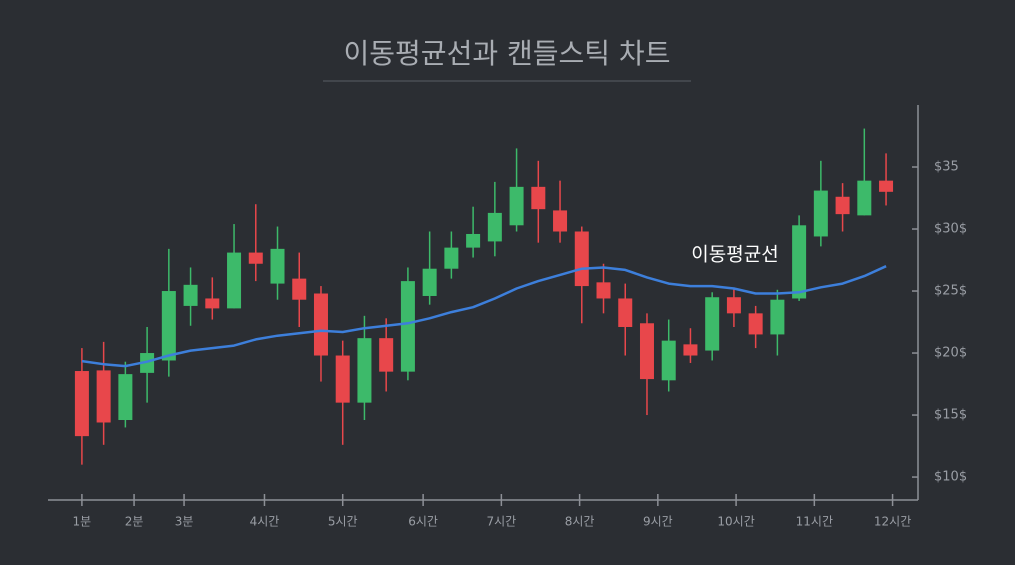 This screenshot has height=565, width=1015. What do you see at coordinates (658, 522) in the screenshot?
I see `x-tick-label: 9시간` at bounding box center [658, 522].